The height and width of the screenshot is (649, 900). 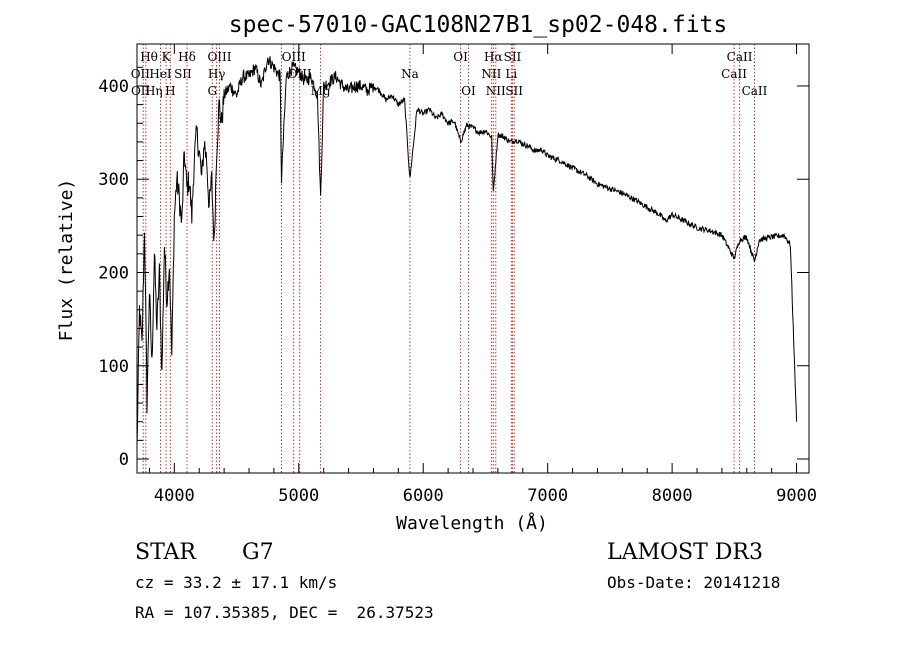 I want to click on spectral-line-label: Hδ, so click(x=187, y=57).